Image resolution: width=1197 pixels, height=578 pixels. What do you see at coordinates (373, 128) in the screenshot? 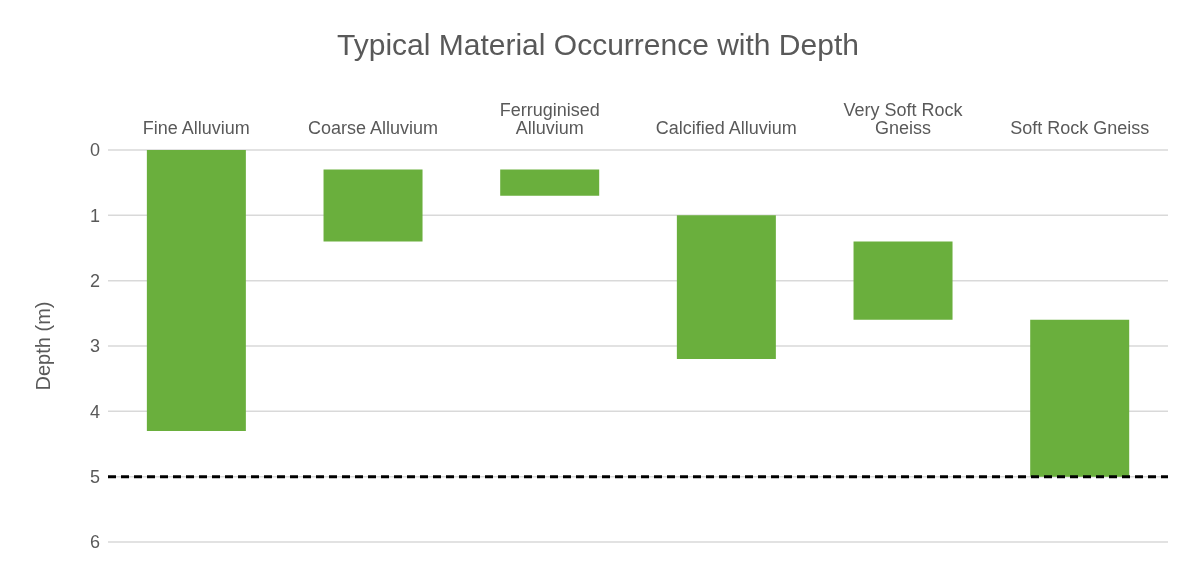
I see `x-tick-label: Coarse Alluvium` at bounding box center [373, 128].